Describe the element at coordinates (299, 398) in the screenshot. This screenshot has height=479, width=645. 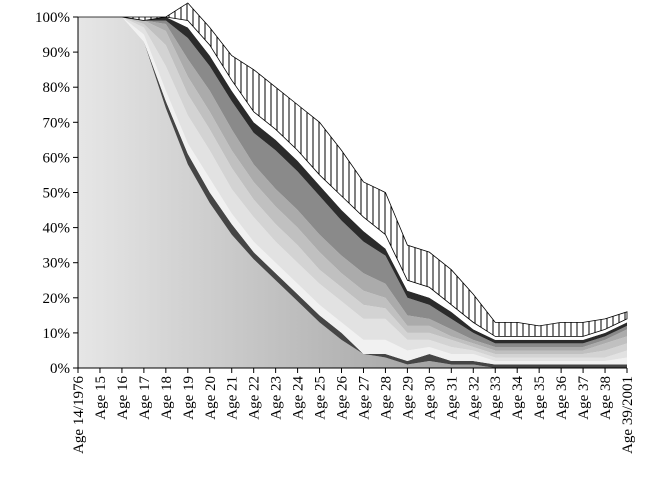
I see `x-tick-label: Age 24` at that location.